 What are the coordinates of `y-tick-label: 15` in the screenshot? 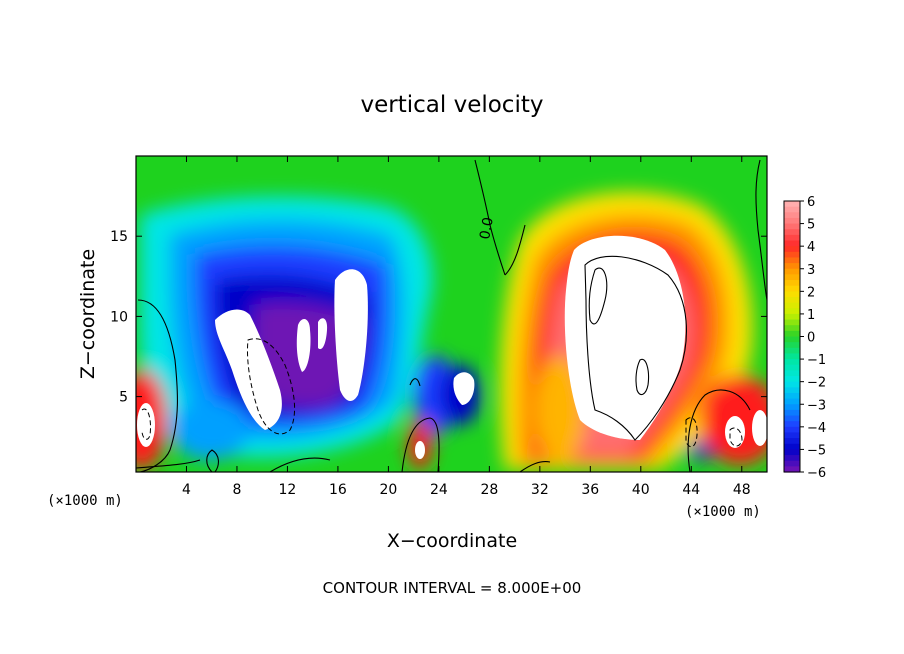 It's located at (119, 237).